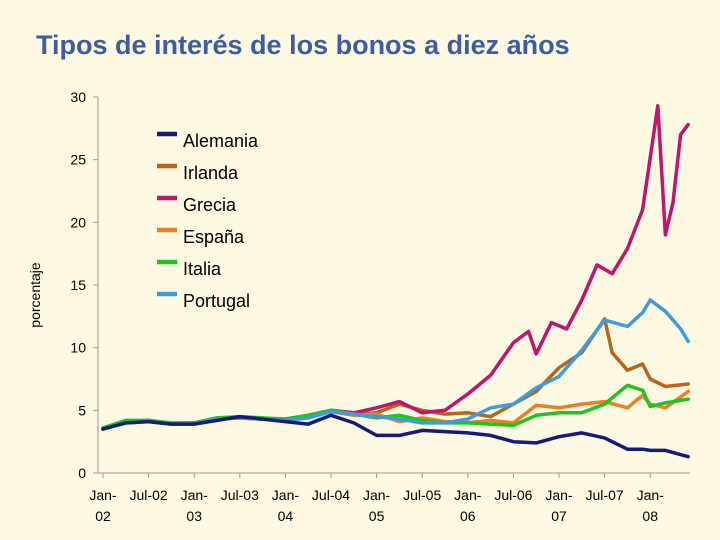  I want to click on y-tick-label: 5, so click(82, 410).